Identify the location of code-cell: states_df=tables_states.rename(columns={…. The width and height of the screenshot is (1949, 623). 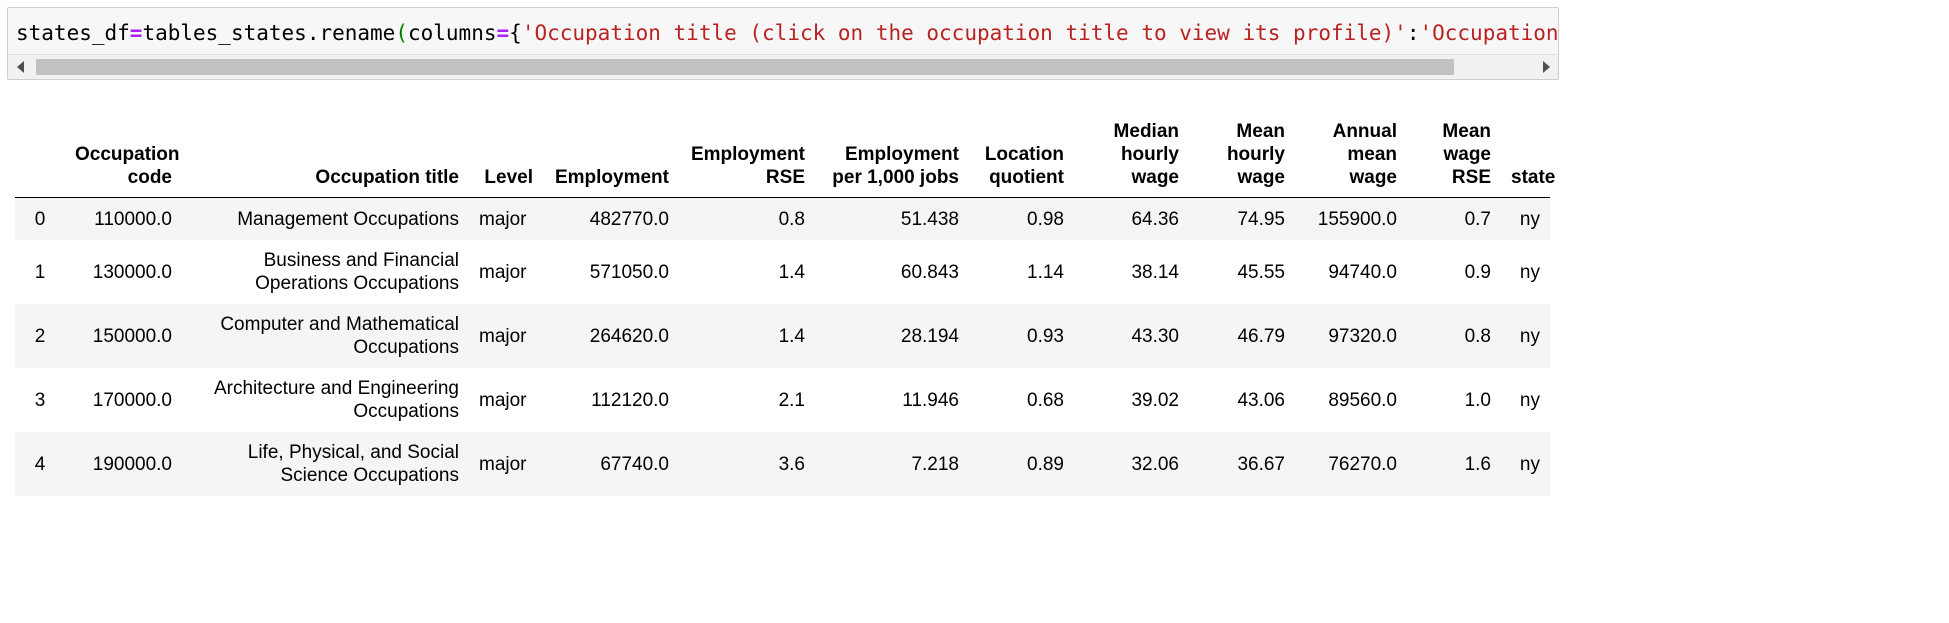
(783, 43).